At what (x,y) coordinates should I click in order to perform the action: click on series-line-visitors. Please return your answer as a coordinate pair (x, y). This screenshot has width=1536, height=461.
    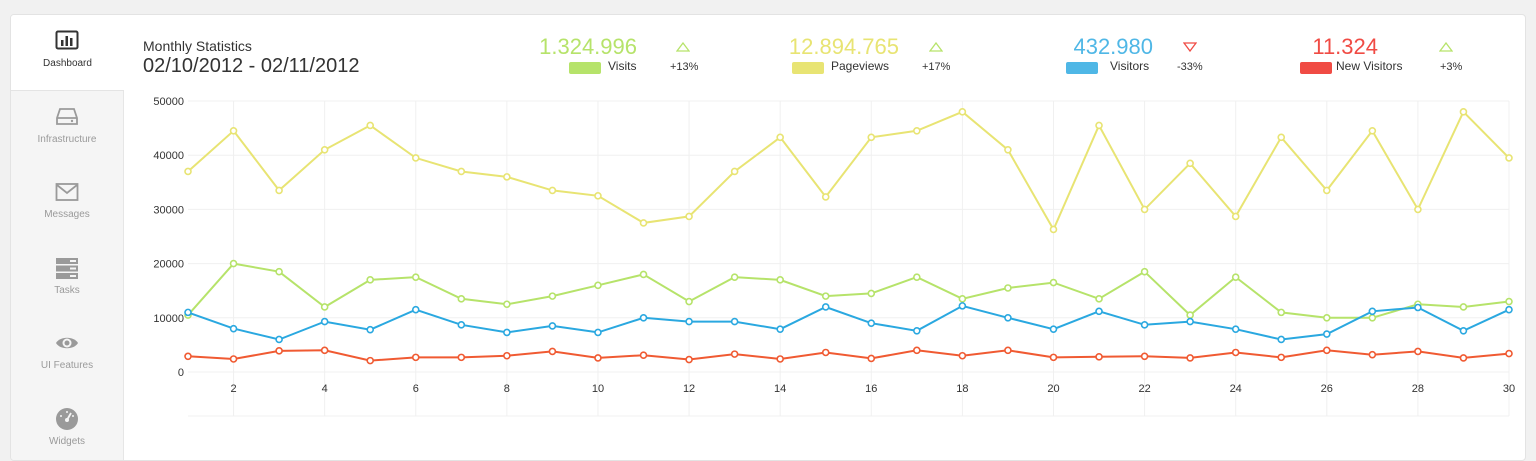
    Looking at the image, I should click on (848, 322).